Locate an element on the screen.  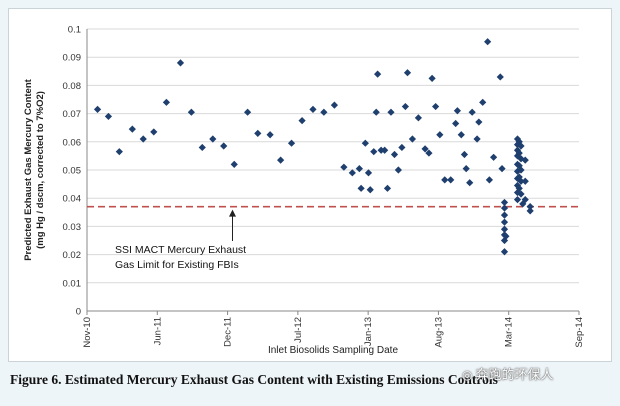
x-tick-label: Aug-13 is located at coordinates (438, 332).